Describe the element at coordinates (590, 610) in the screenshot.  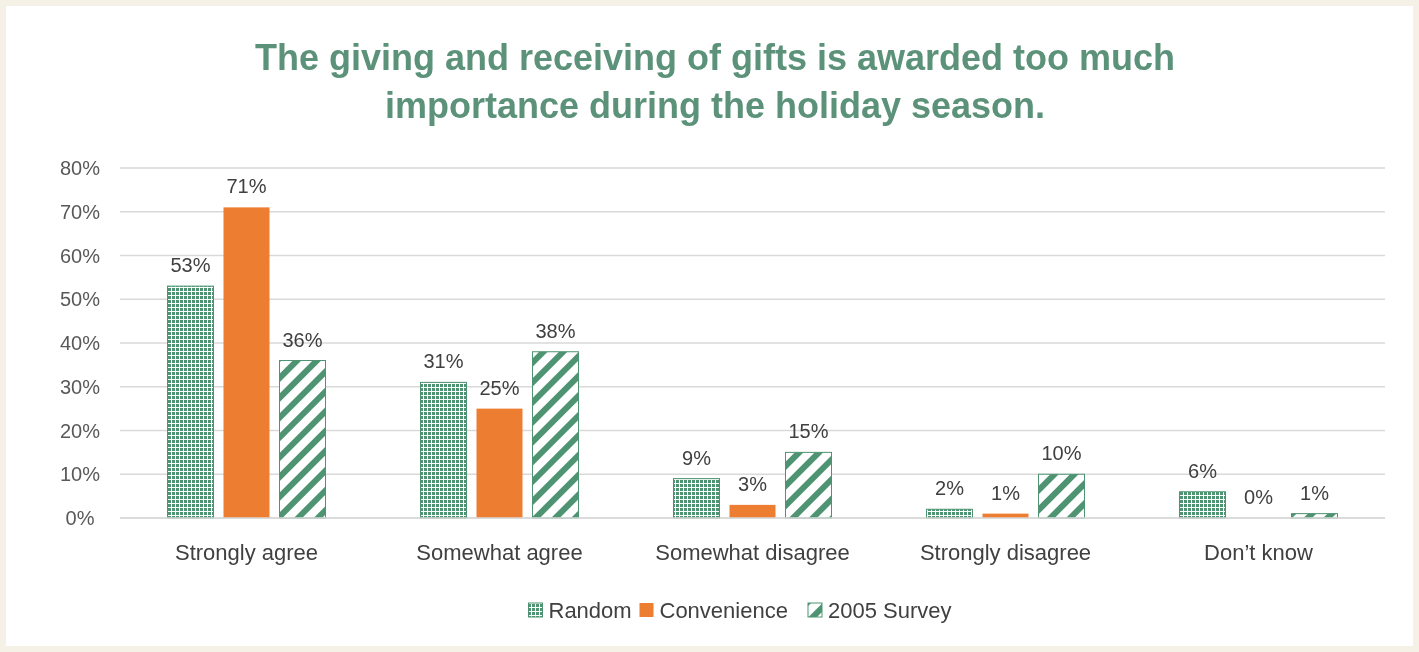
I see `legend-label: Random` at that location.